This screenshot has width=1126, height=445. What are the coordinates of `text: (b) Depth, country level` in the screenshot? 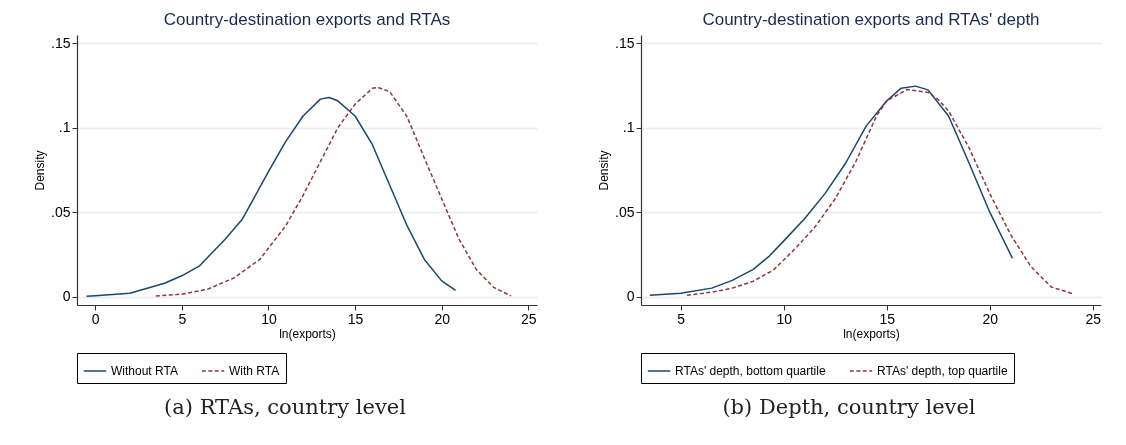 It's located at (849, 407).